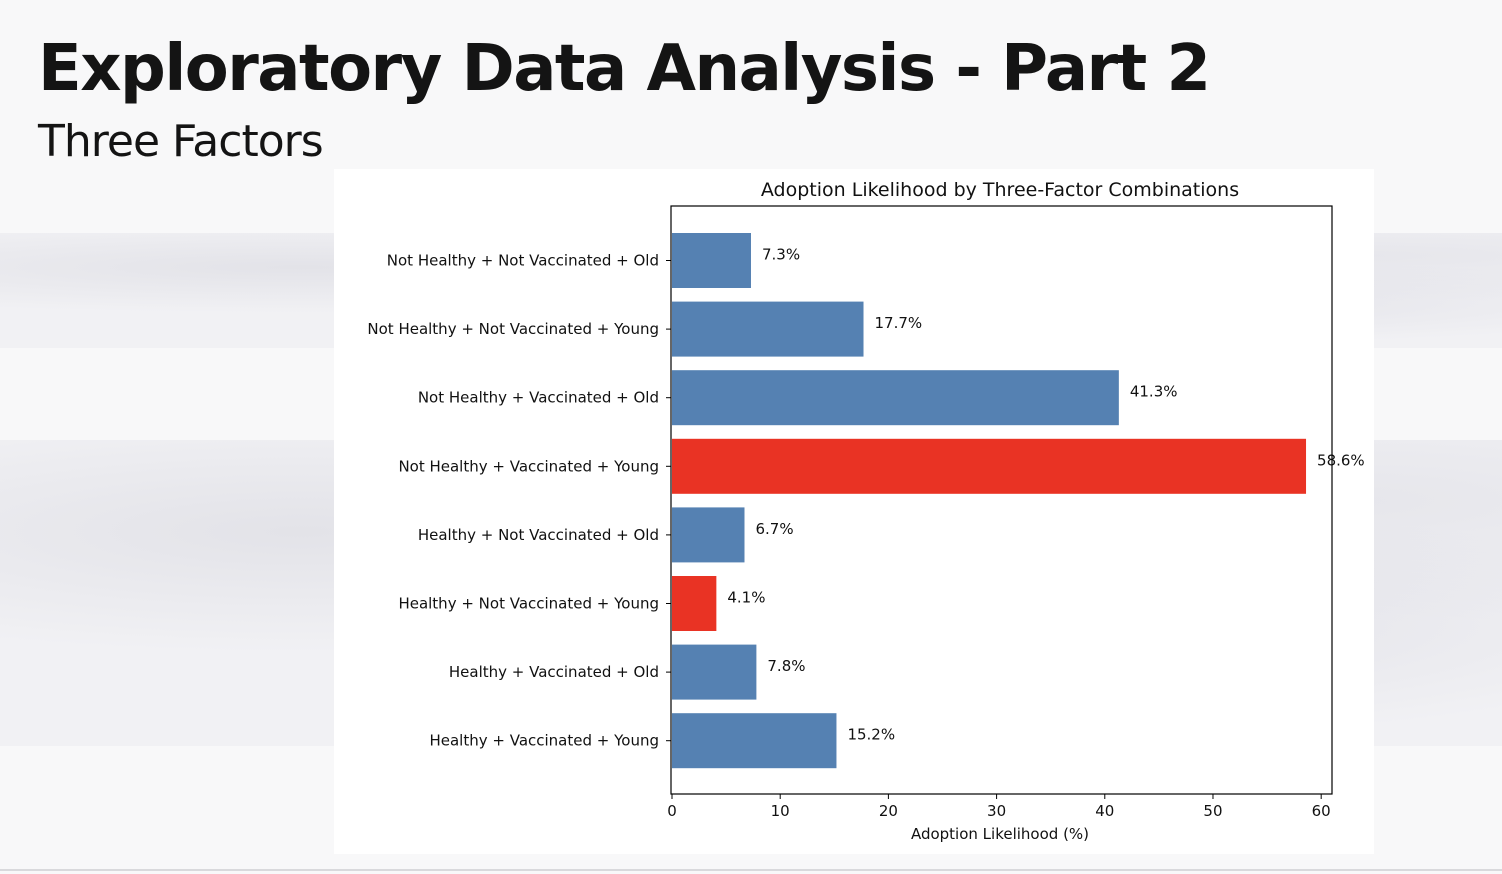 Image resolution: width=1502 pixels, height=874 pixels. I want to click on x-tick-label: 50, so click(1212, 811).